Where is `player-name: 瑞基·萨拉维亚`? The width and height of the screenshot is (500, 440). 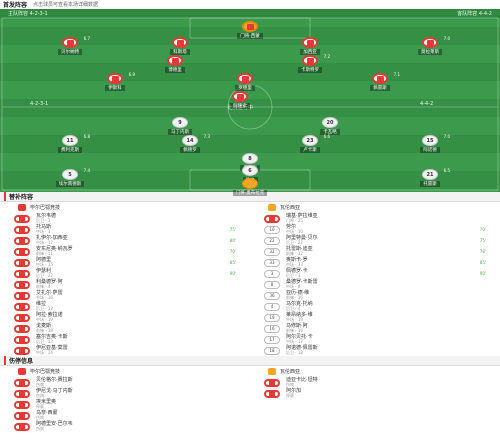
player-name: 瑞基·萨拉维亚 is located at coordinates (302, 216).